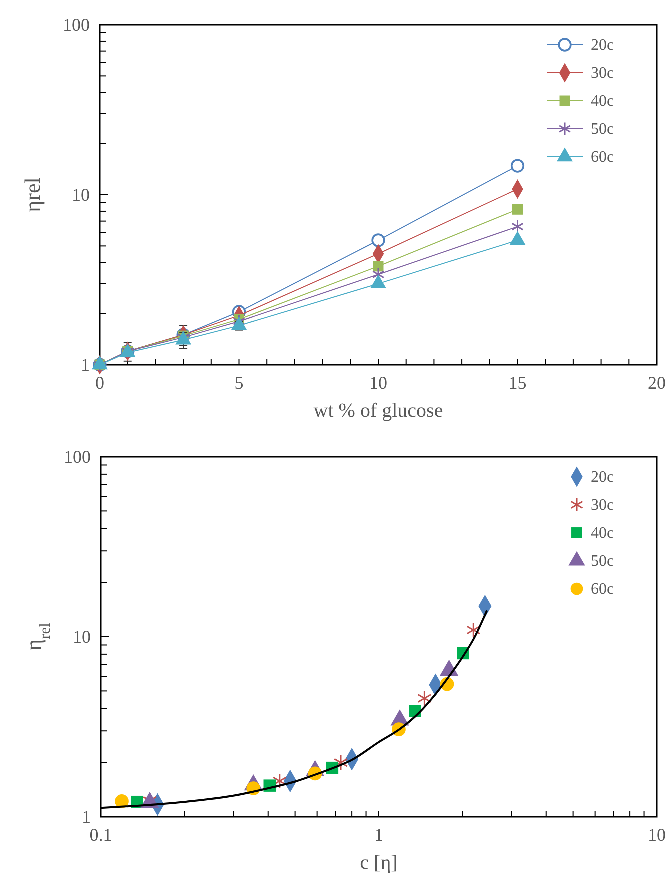  What do you see at coordinates (657, 383) in the screenshot?
I see `x-tick-label: 20` at bounding box center [657, 383].